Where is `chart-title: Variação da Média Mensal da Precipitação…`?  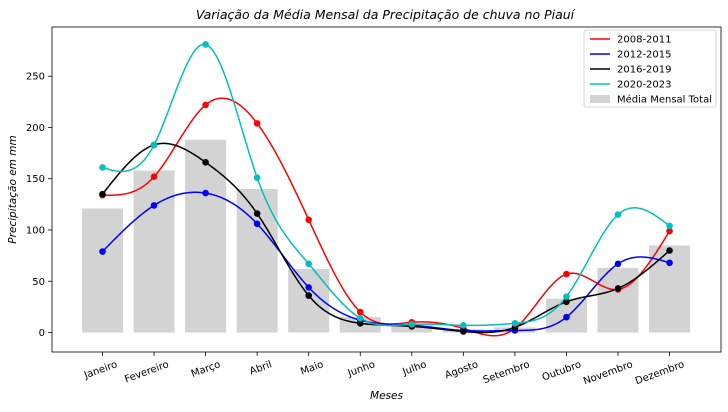 chart-title: Variação da Média Mensal da Precipitação… is located at coordinates (386, 14).